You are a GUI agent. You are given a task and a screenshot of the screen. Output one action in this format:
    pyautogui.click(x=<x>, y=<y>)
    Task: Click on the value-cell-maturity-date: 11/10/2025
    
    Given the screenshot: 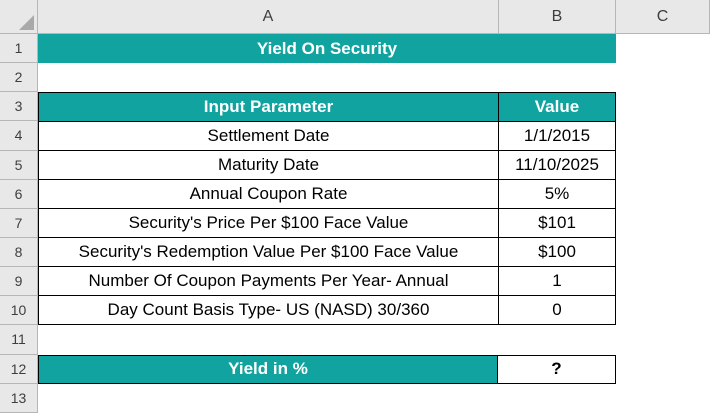 What is the action you would take?
    pyautogui.click(x=557, y=166)
    